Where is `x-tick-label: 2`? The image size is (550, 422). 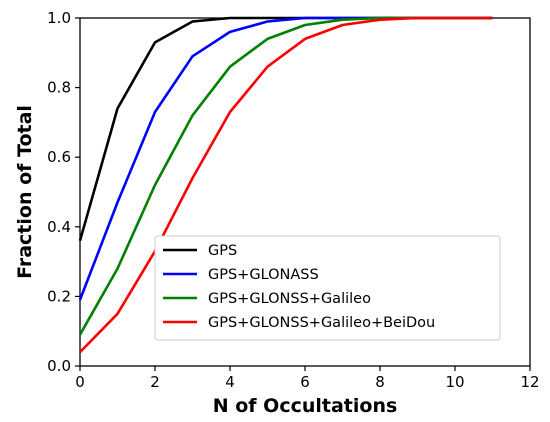 x-tick-label: 2 is located at coordinates (155, 382).